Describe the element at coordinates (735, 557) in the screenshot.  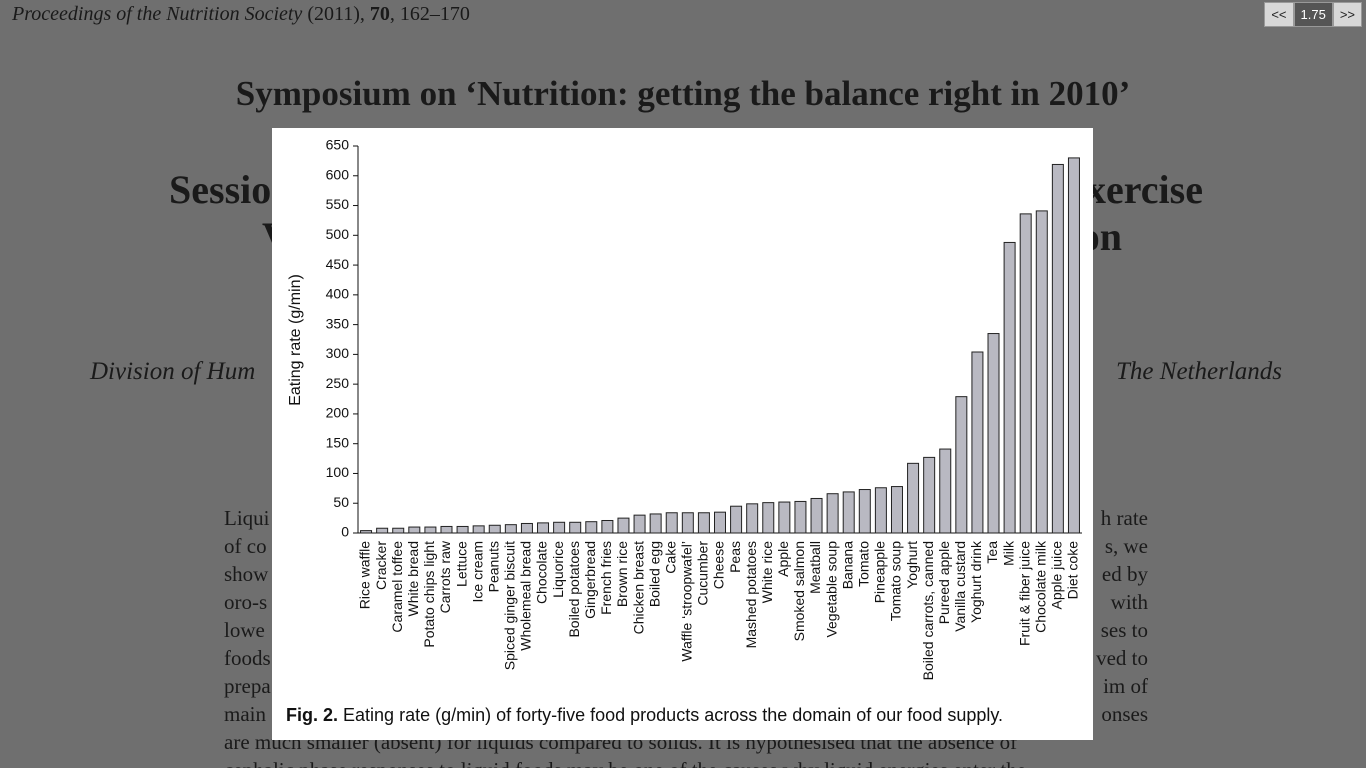
I see `x-tick-label: Peas` at that location.